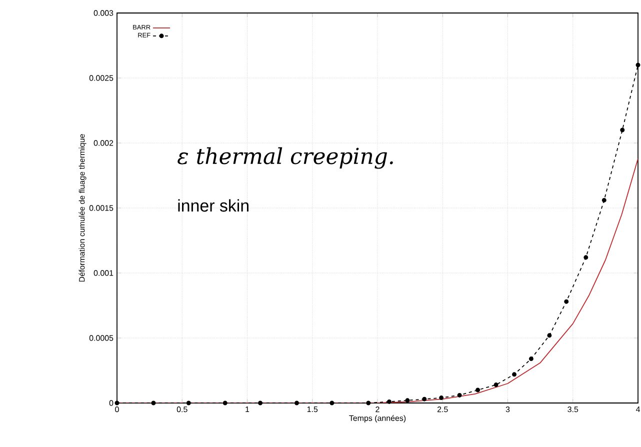 The width and height of the screenshot is (641, 447). What do you see at coordinates (285, 158) in the screenshot?
I see `annotation: ε thermal creeping.` at bounding box center [285, 158].